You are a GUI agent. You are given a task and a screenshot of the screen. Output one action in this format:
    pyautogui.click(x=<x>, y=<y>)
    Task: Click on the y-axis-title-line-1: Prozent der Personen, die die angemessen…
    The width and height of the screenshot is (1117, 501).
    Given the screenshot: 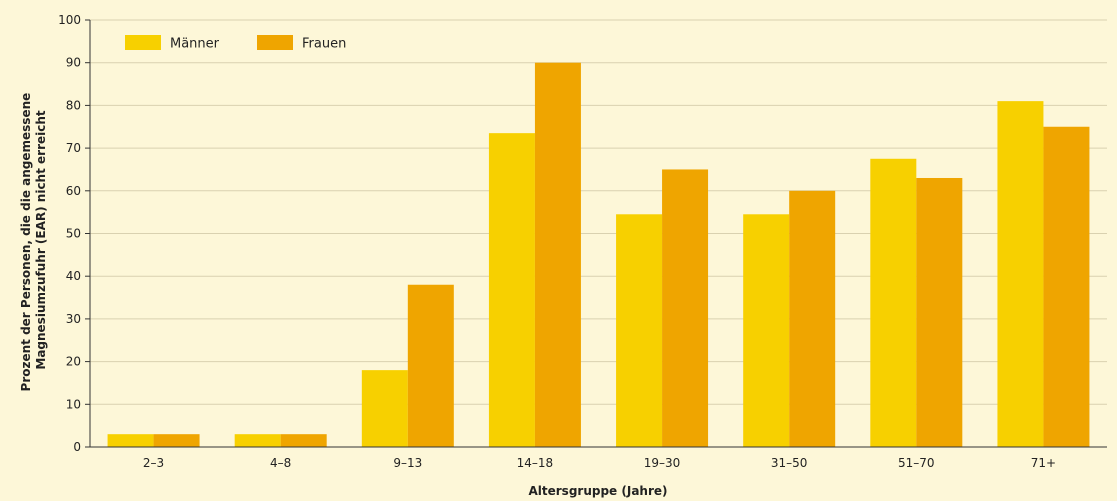 What is the action you would take?
    pyautogui.click(x=26, y=242)
    